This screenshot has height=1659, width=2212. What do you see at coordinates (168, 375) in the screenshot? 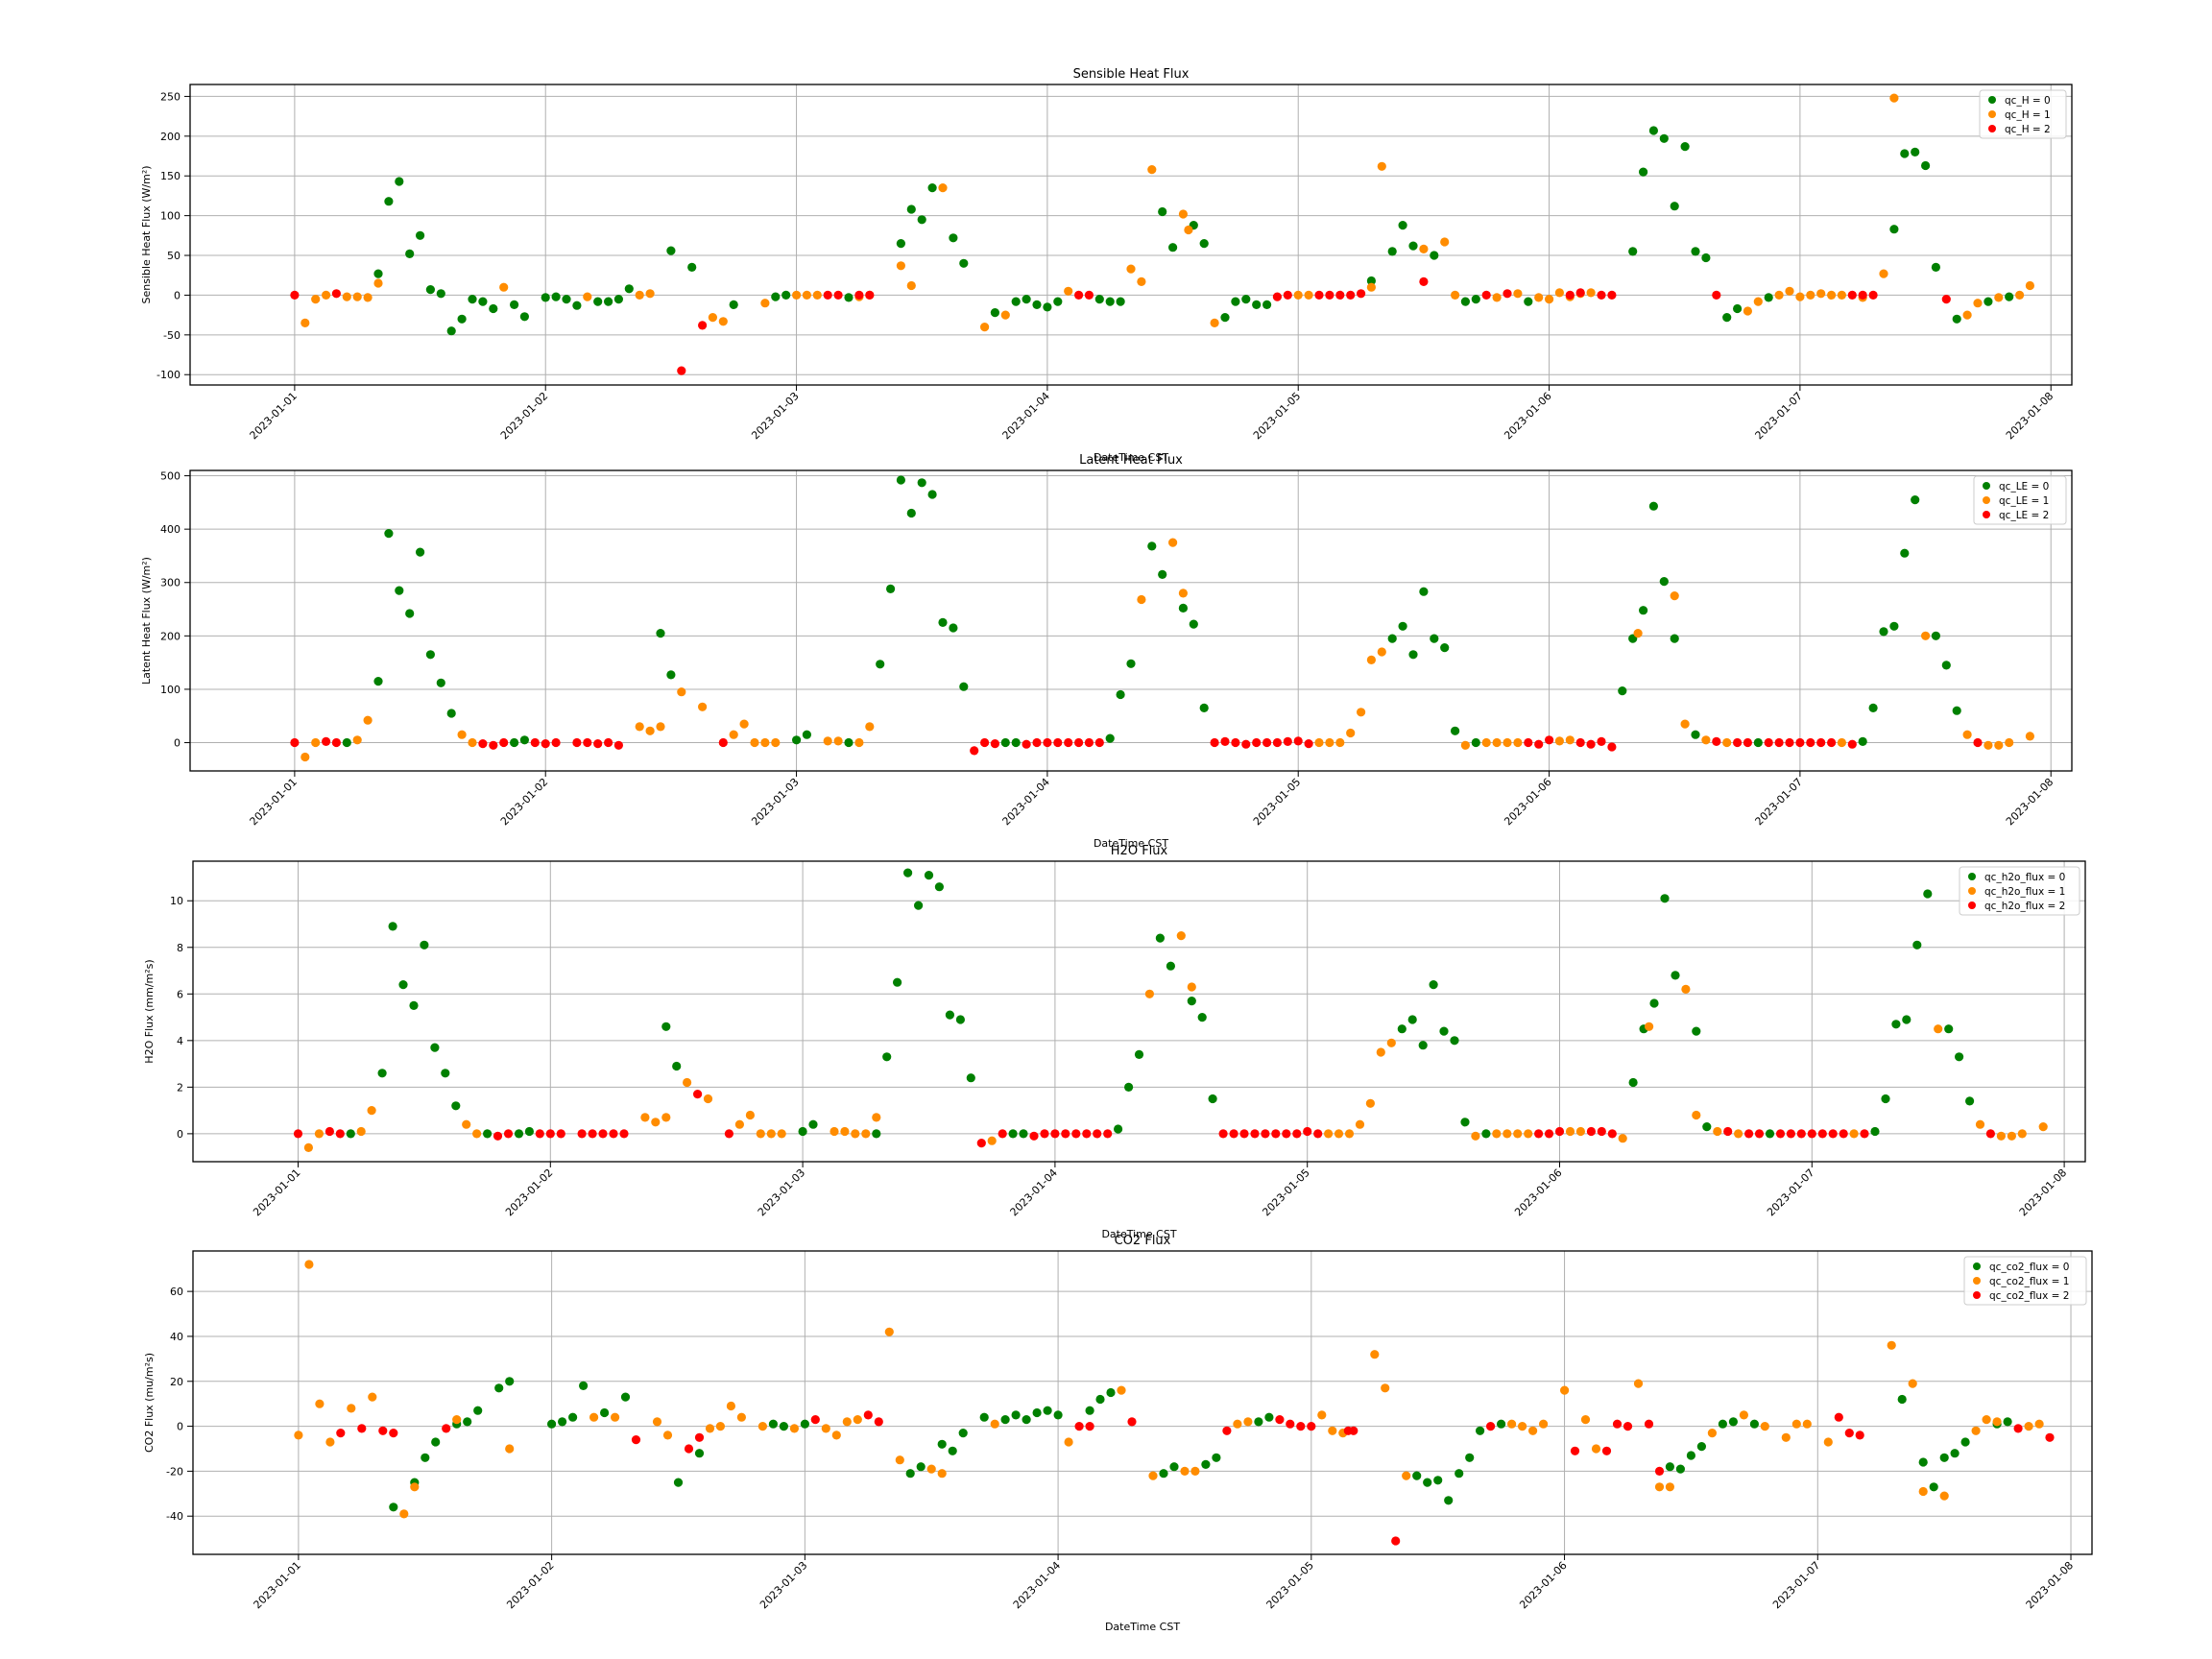
I see `y-tick-label: -100` at bounding box center [168, 375].